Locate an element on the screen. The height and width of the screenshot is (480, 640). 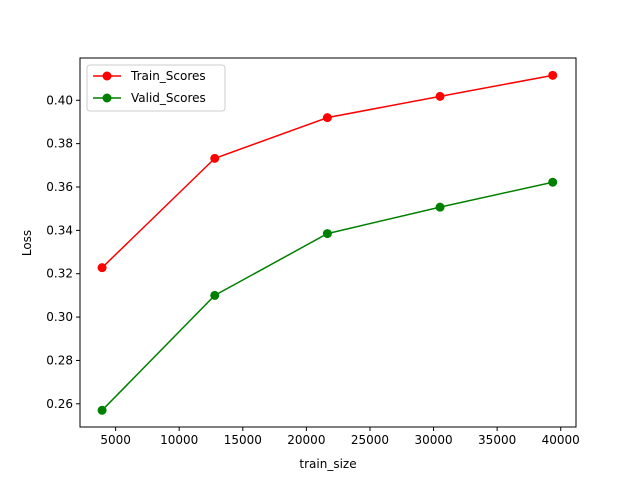
x-tick-label: 40000 is located at coordinates (561, 440).